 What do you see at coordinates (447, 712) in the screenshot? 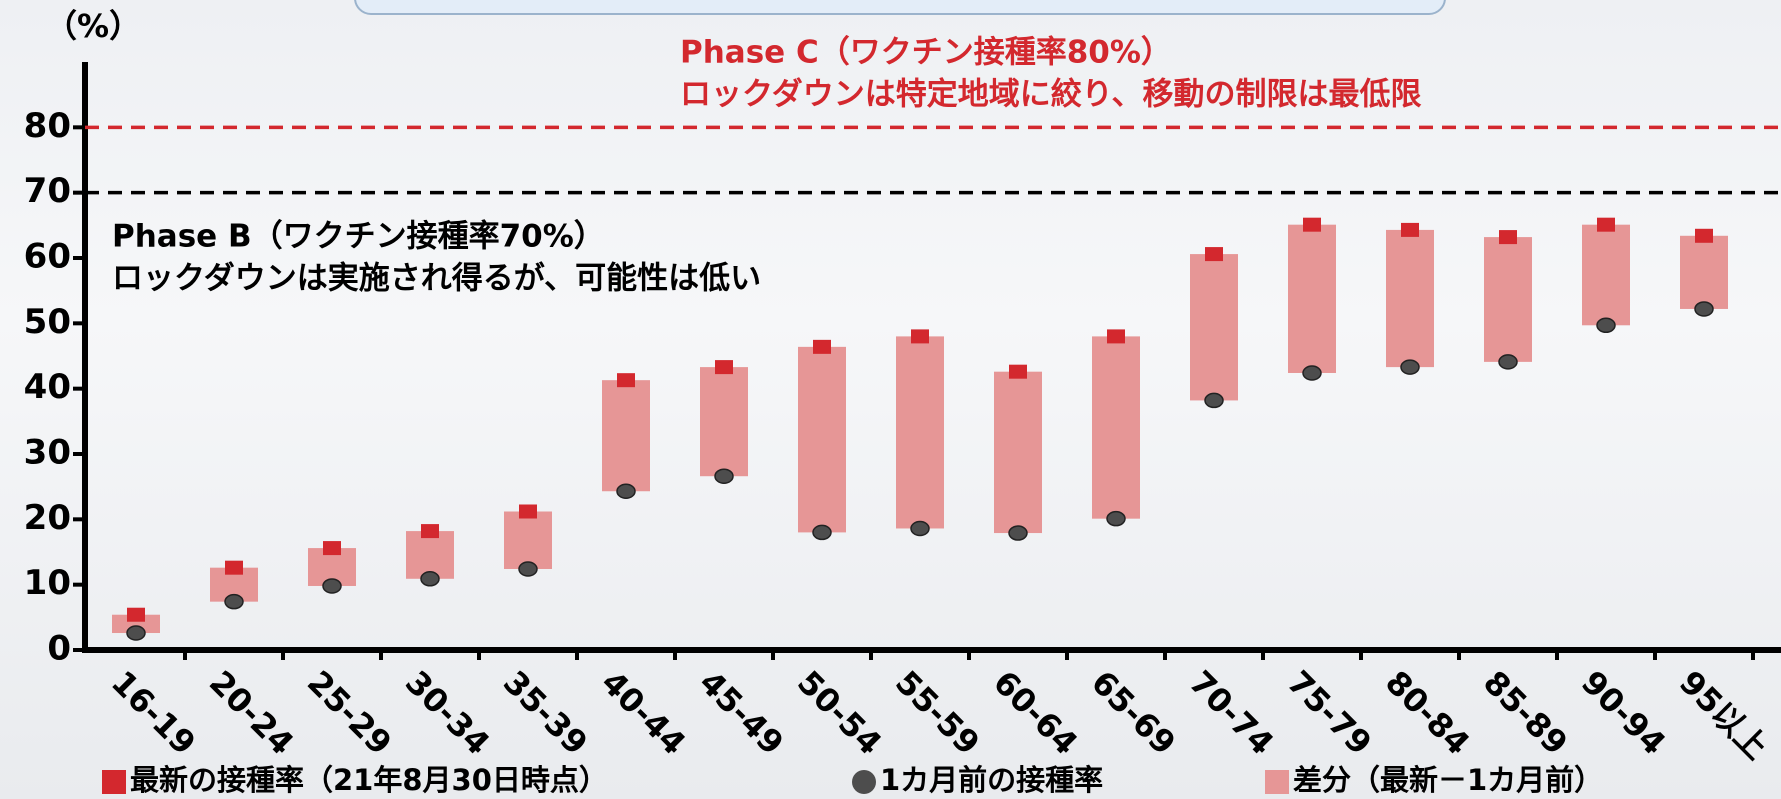
I see `x-tick-label: 30-34` at bounding box center [447, 712].